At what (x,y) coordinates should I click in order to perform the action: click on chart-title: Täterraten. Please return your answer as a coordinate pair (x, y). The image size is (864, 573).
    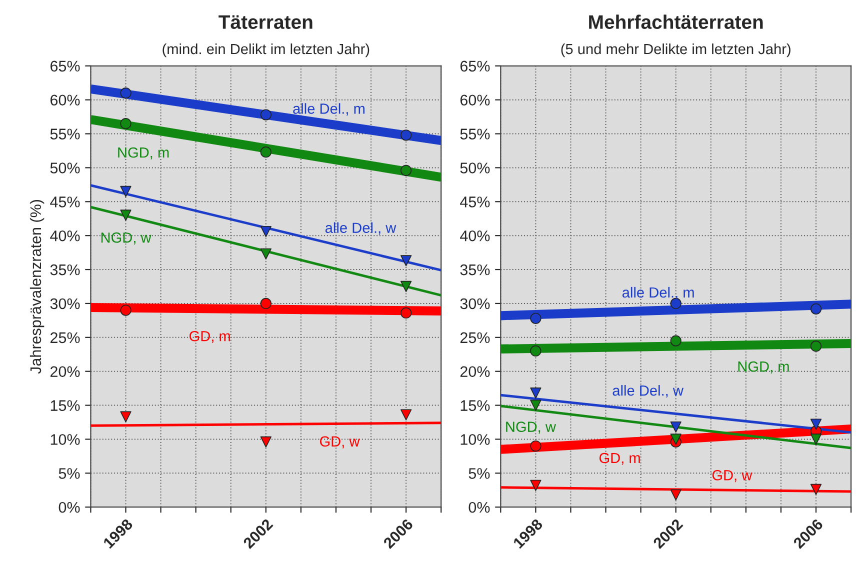
    Looking at the image, I should click on (265, 22).